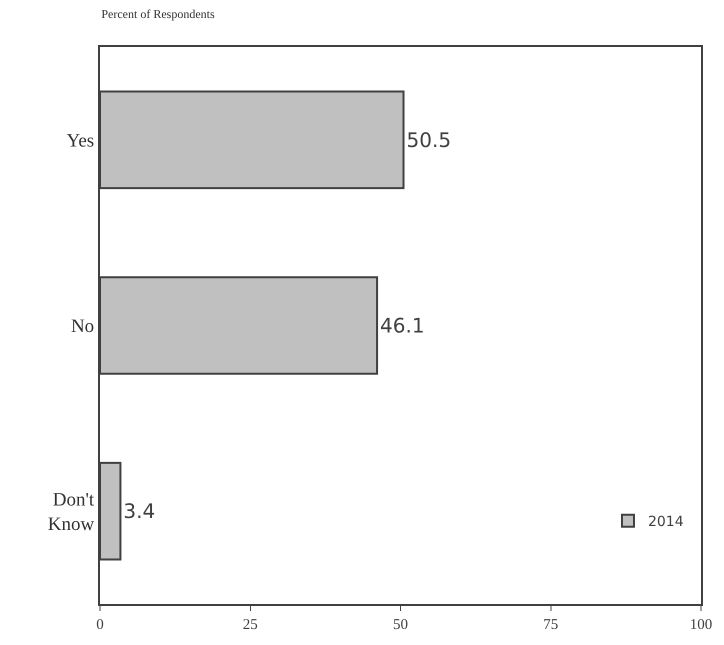 This screenshot has height=645, width=724. I want to click on data-label: 50.5, so click(429, 140).